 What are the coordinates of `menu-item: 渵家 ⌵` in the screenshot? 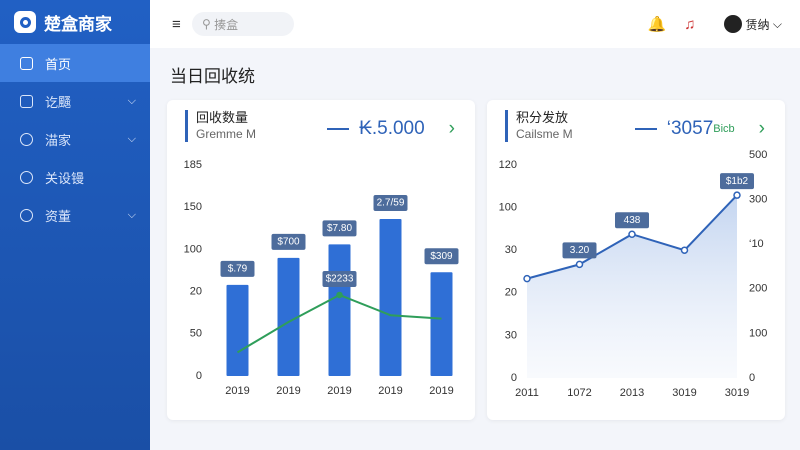 It's located at (75, 139).